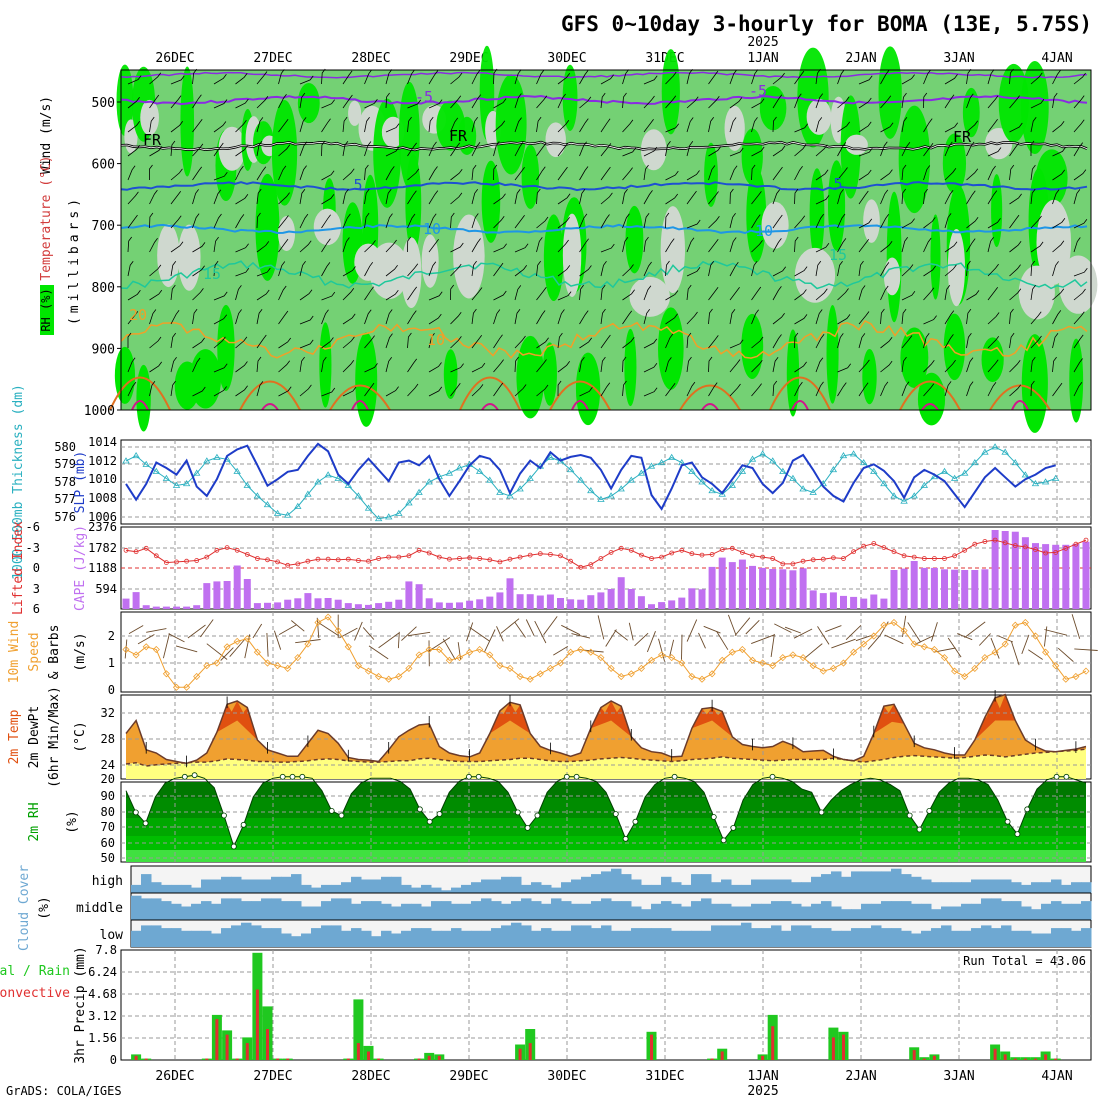 The height and width of the screenshot is (1100, 1100). I want to click on grads-credit: GrADS: COLA/IGES, so click(64, 1091).